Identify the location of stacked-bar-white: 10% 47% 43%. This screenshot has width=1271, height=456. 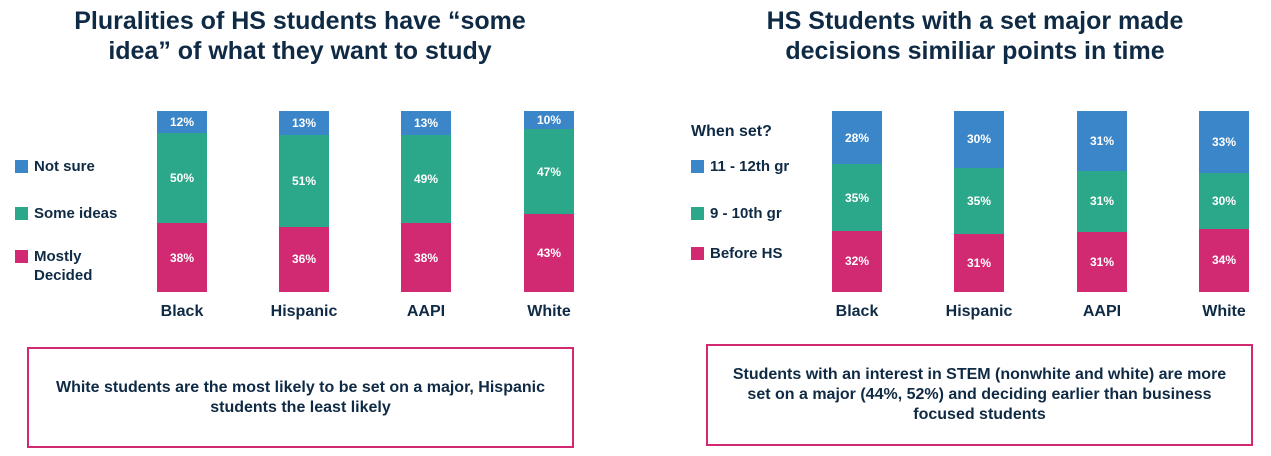
(549, 201).